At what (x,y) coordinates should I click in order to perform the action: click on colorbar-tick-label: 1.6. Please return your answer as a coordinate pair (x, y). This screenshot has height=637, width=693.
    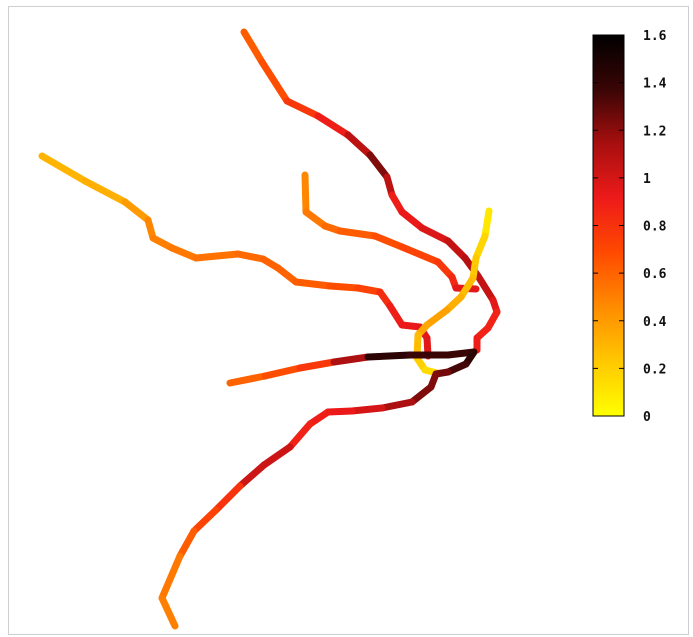
    Looking at the image, I should click on (655, 36).